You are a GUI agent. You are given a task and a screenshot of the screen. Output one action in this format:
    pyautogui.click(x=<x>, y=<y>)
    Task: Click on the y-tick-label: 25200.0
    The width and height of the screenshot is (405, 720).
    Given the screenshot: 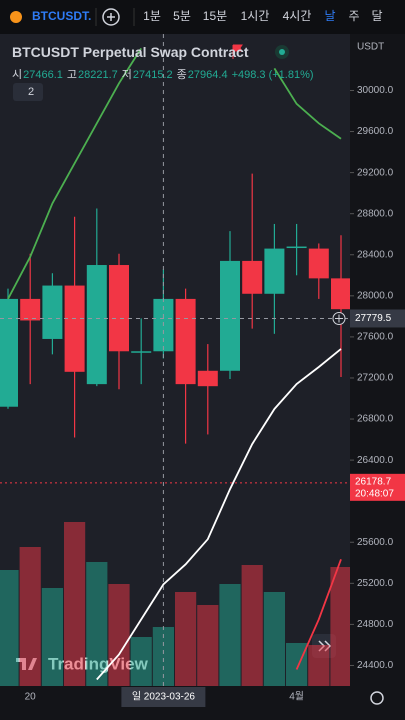 What is the action you would take?
    pyautogui.click(x=375, y=583)
    